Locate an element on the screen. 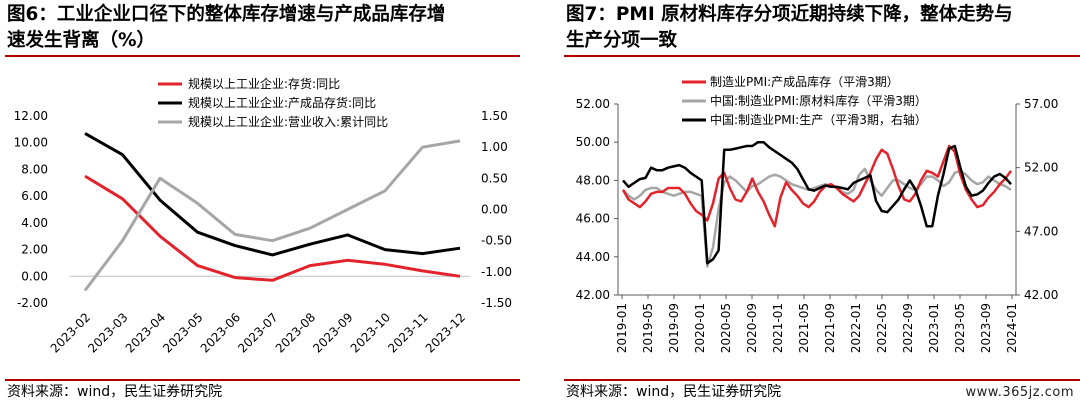 This screenshot has height=404, width=1080. left-x-tick-label: 2023-10 is located at coordinates (370, 332).